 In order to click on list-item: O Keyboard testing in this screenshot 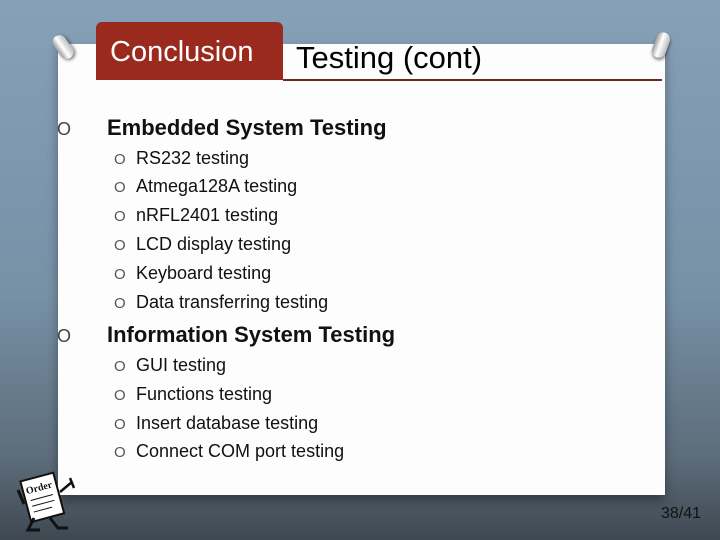, I will do `click(193, 273)`.